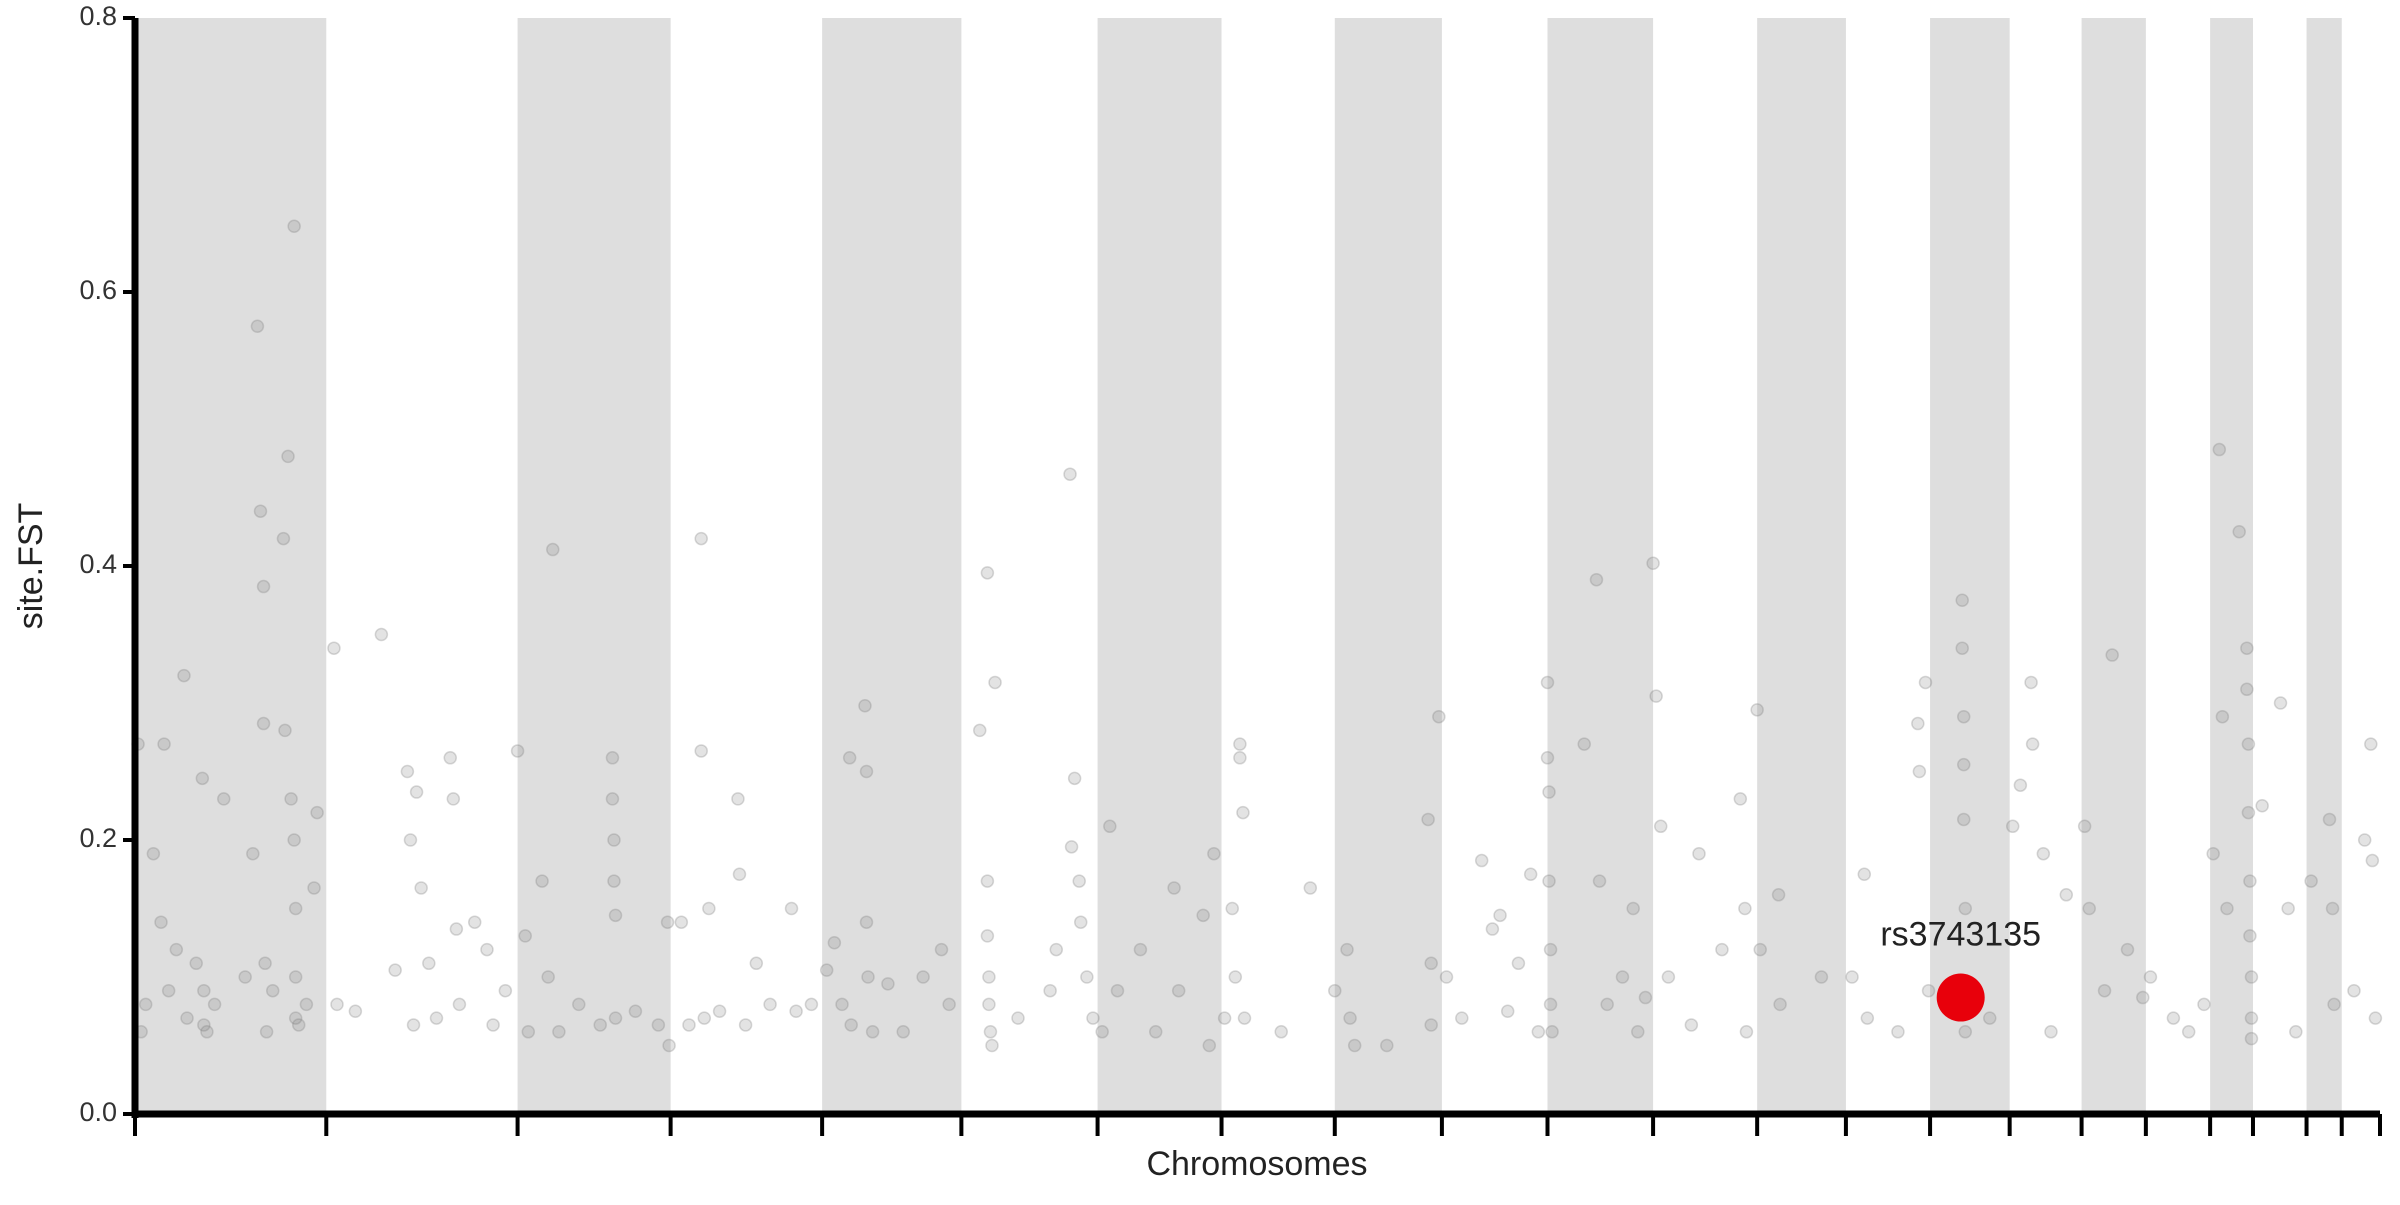  Describe the element at coordinates (1256, 1164) in the screenshot. I see `x-axis-title: Chromosomes` at that location.